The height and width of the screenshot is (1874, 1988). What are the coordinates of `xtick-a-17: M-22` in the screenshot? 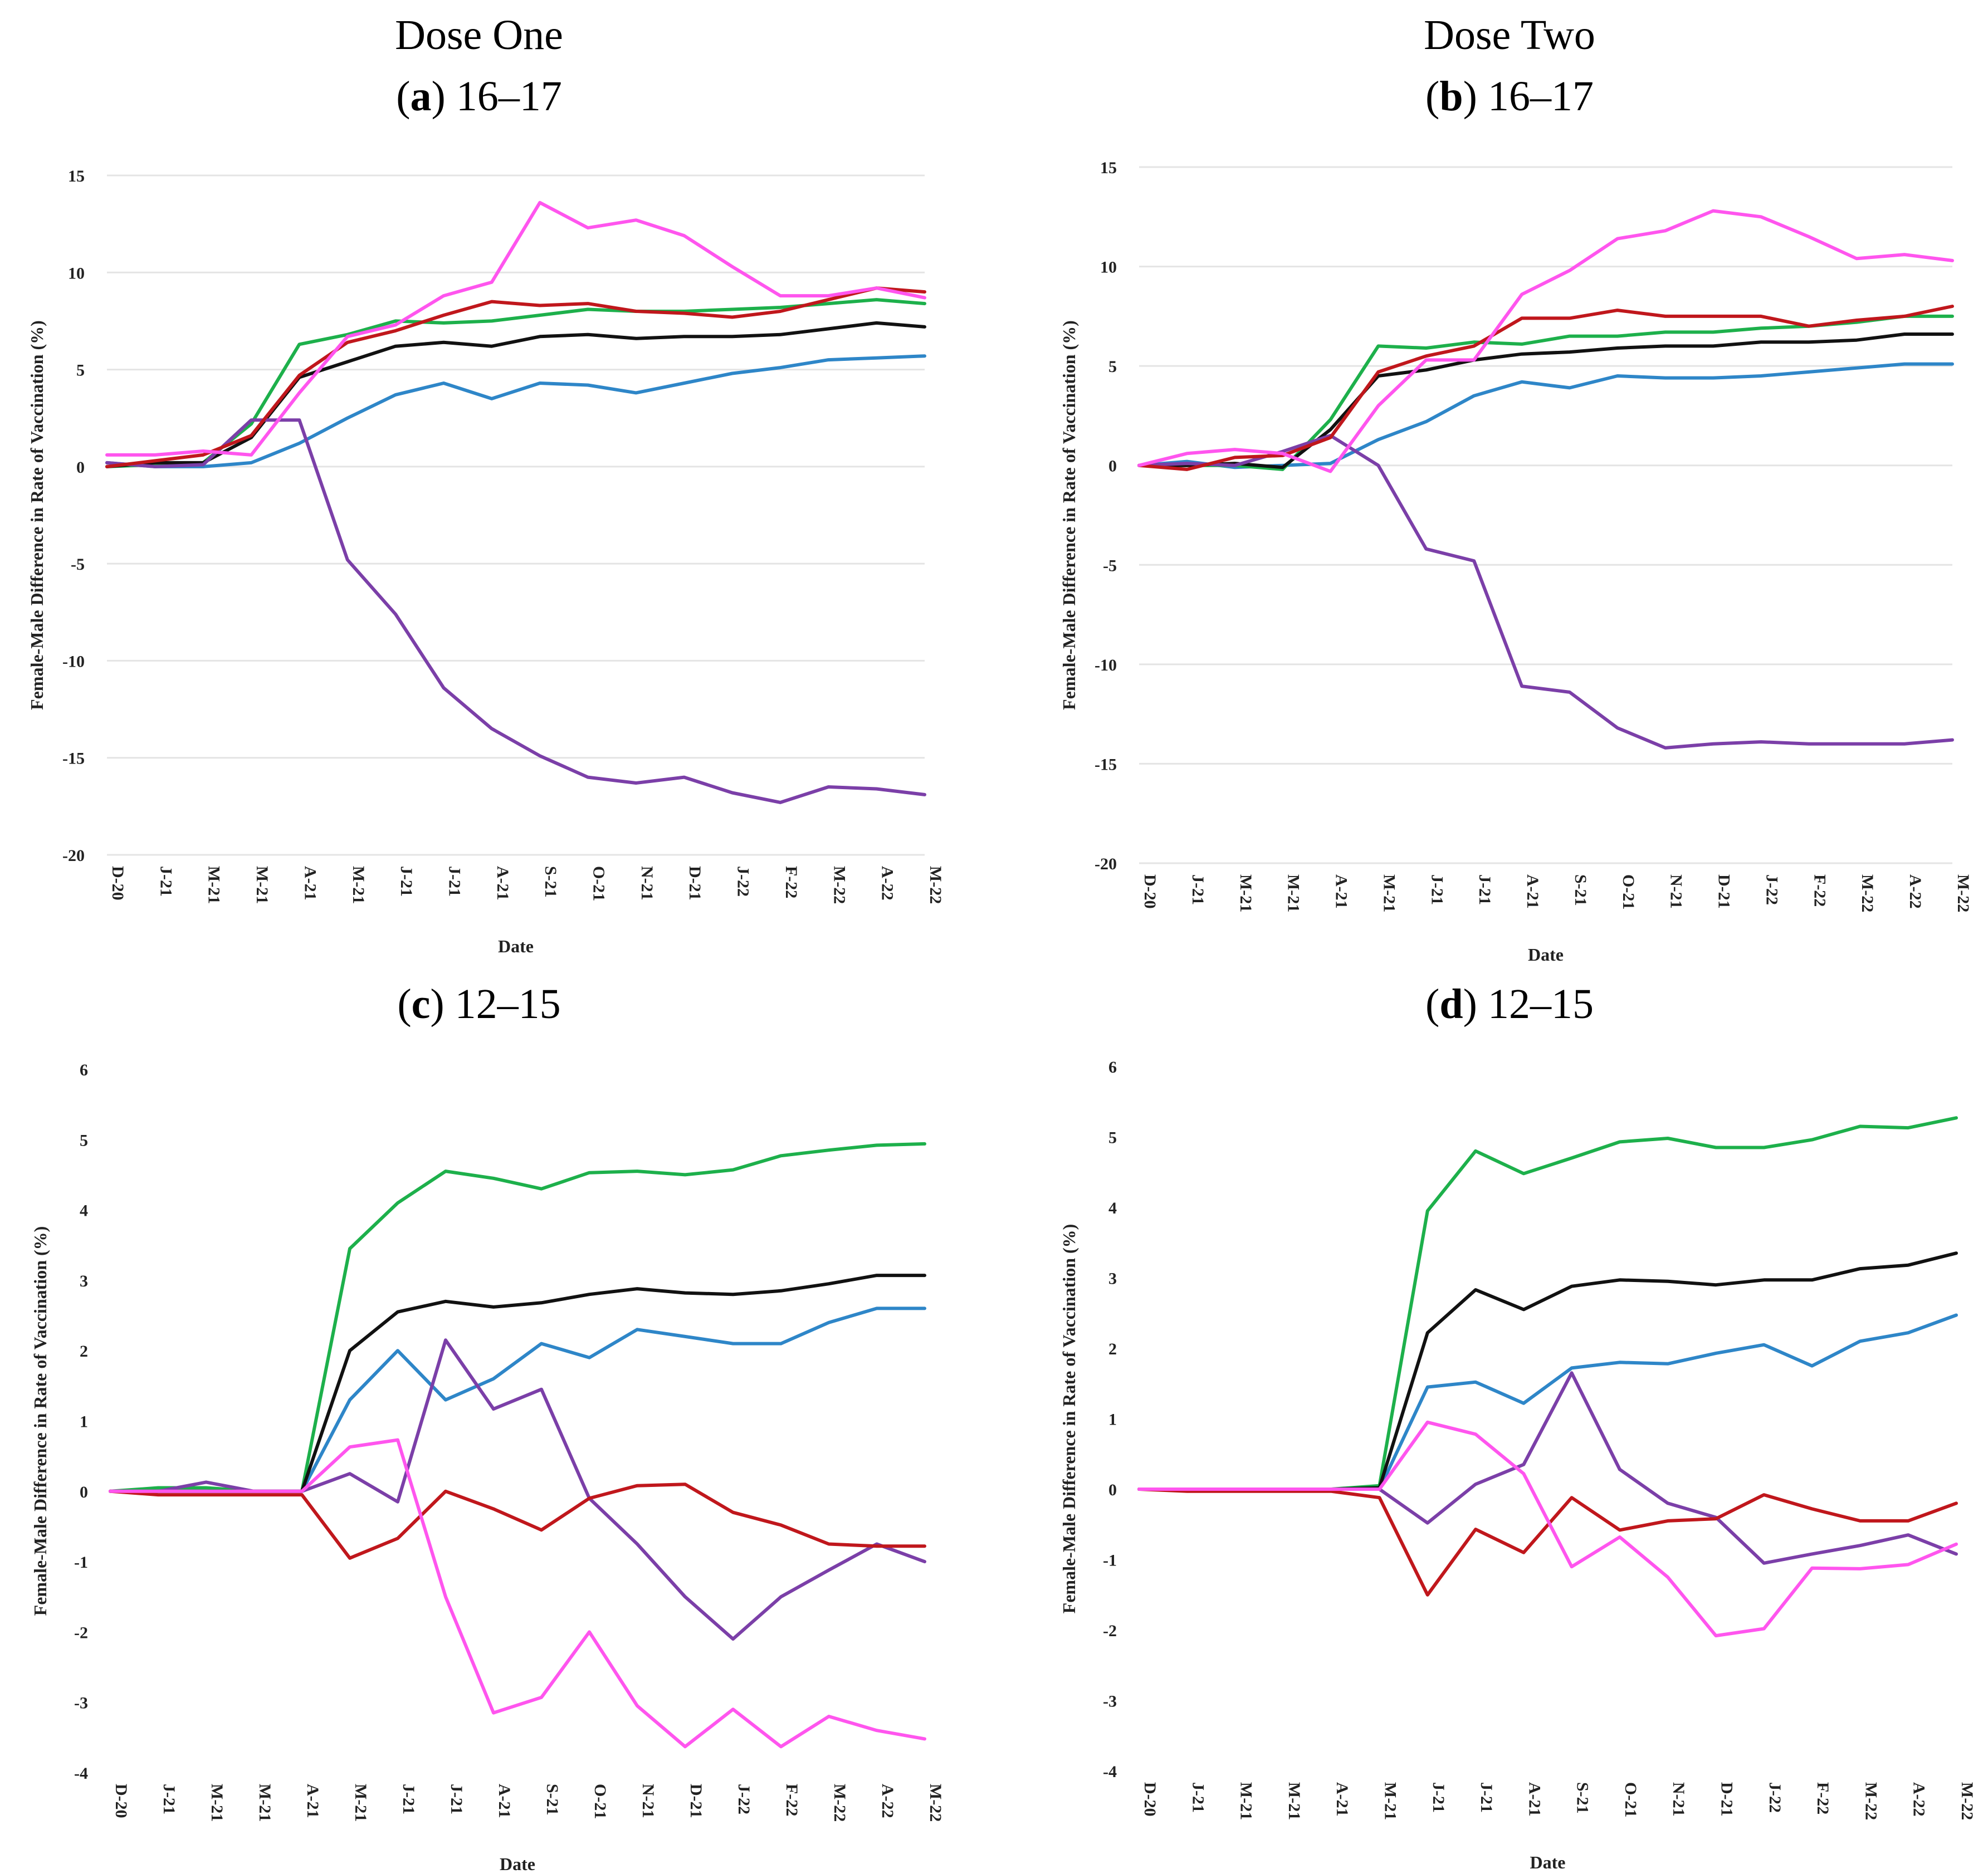 It's located at (935, 885).